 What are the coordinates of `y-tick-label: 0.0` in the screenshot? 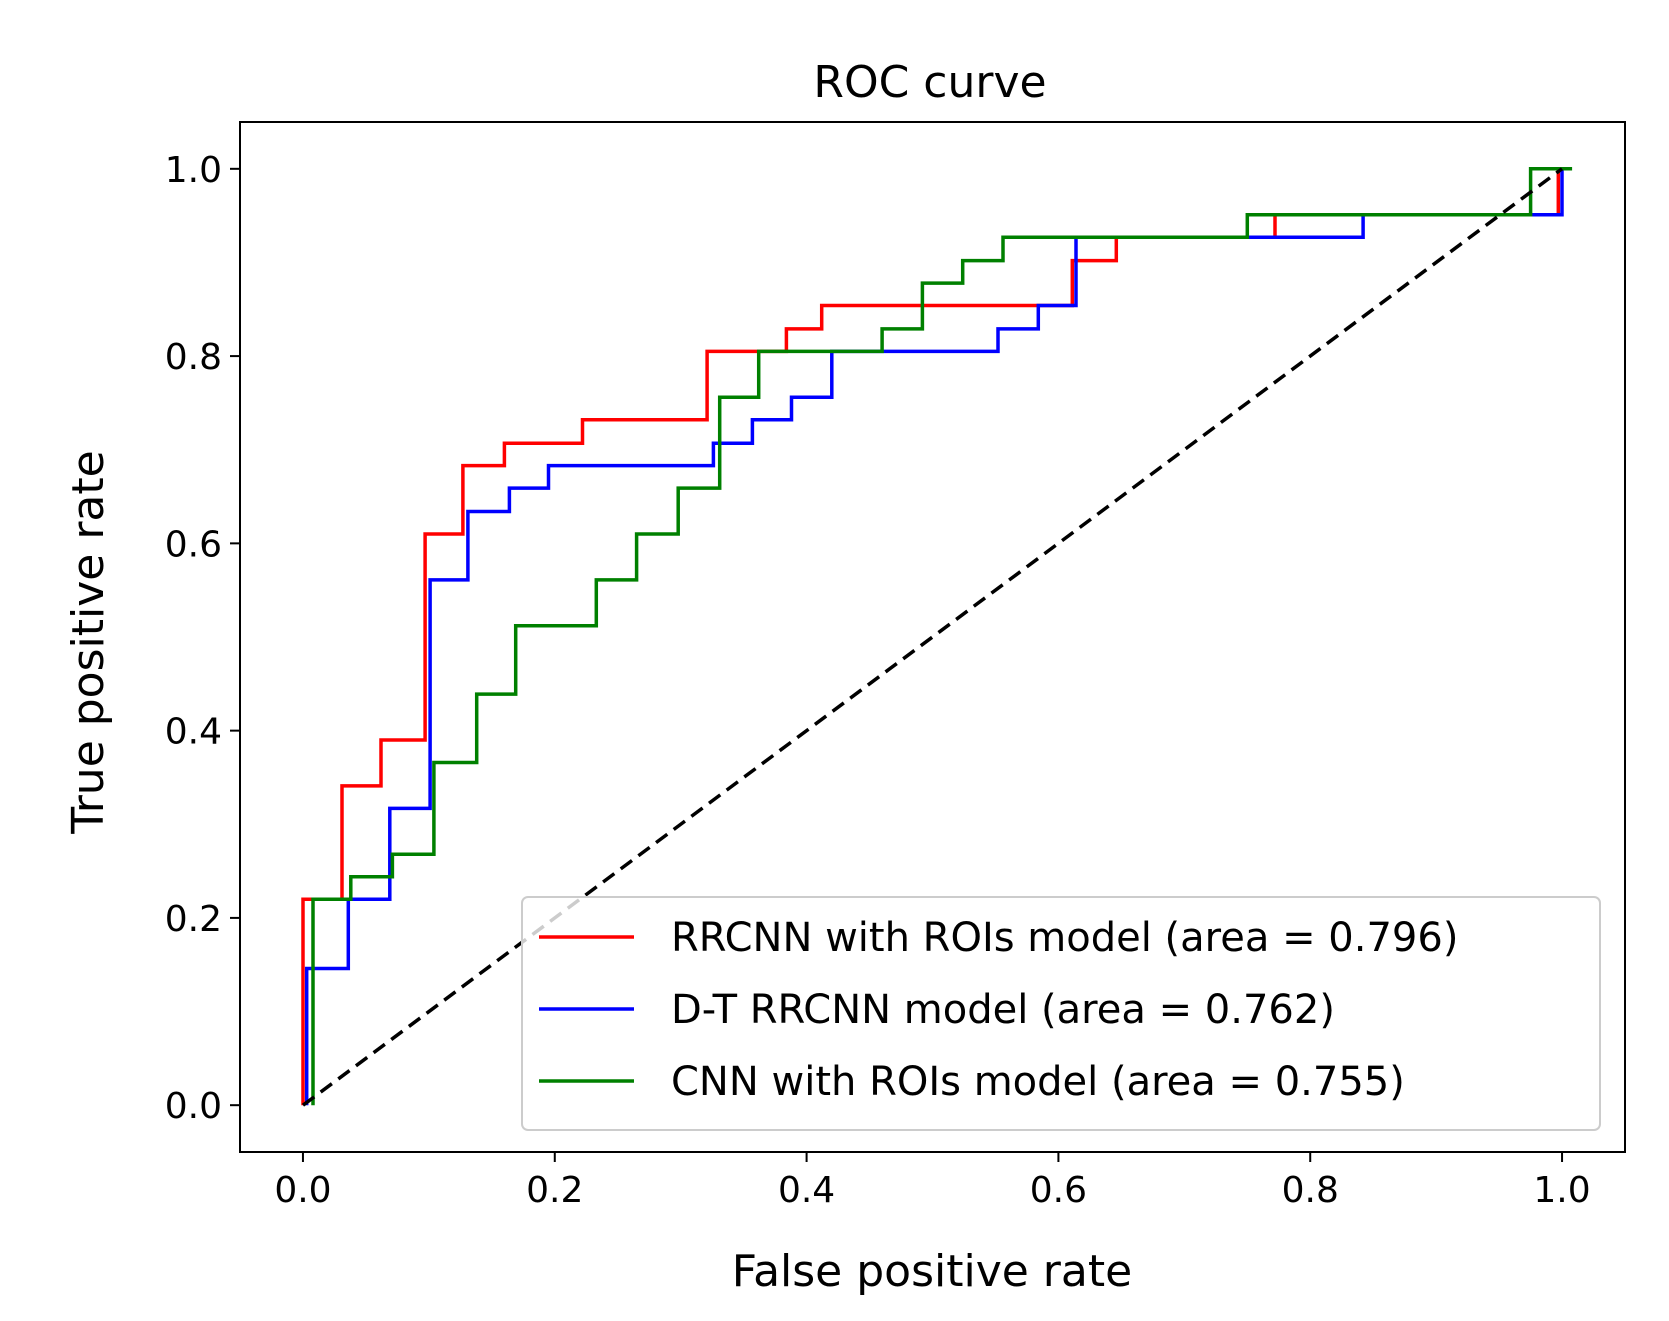 It's located at (193, 1106).